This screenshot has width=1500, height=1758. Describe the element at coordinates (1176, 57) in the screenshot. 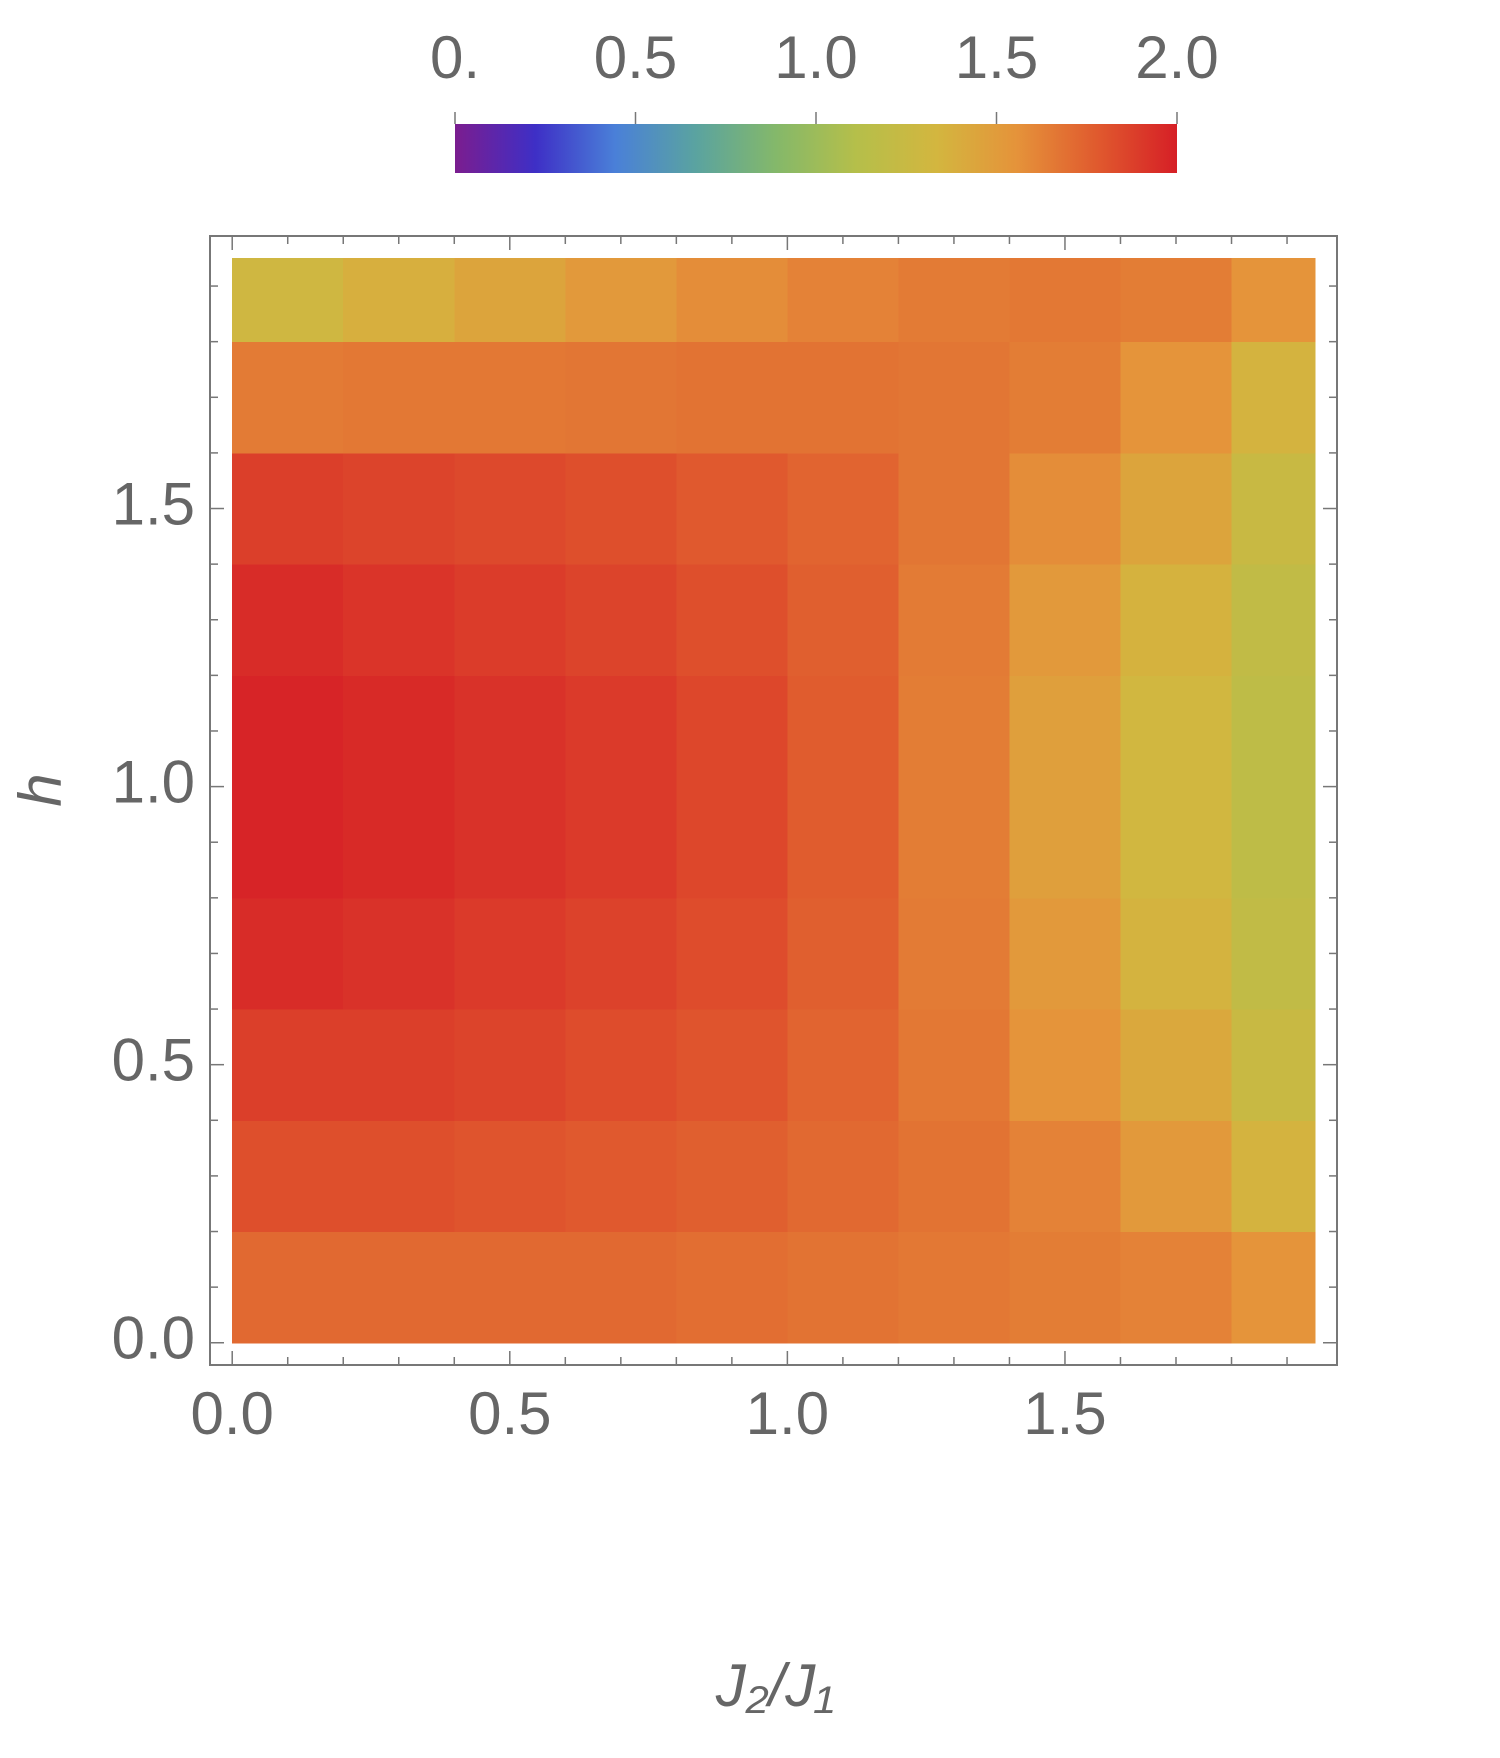

I see `colorbar-tick-label: 2.0` at that location.